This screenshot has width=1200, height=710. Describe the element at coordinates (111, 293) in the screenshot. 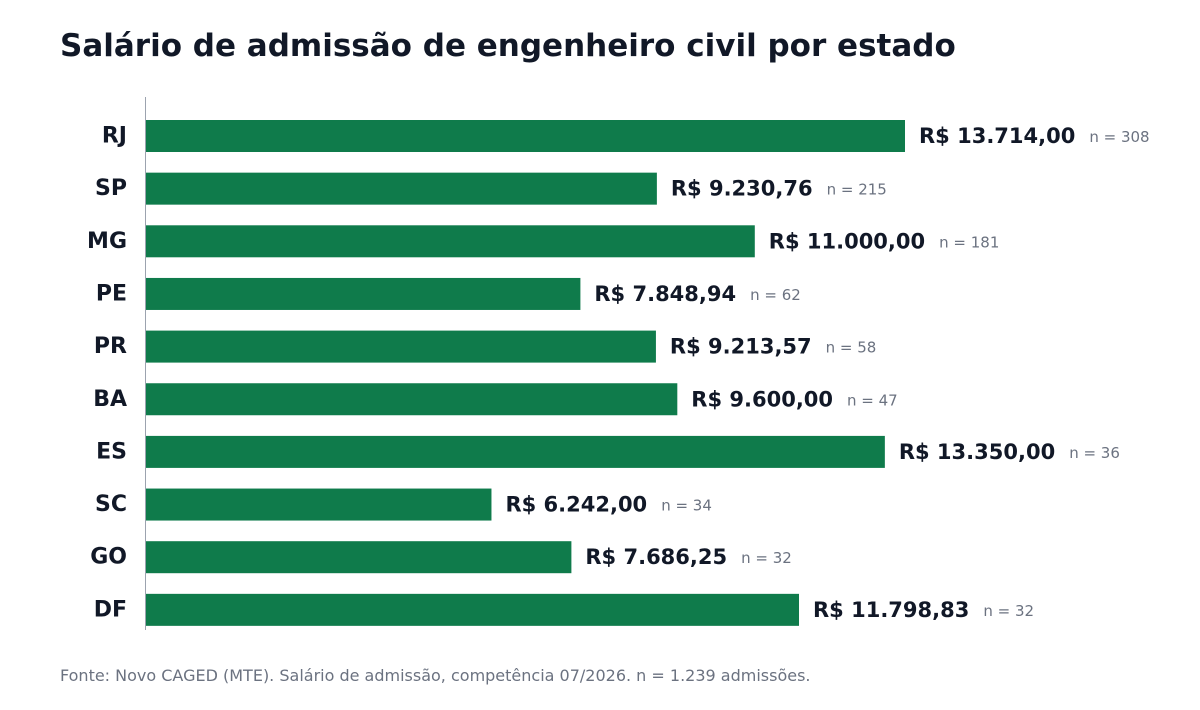

I see `category-label: PE` at that location.